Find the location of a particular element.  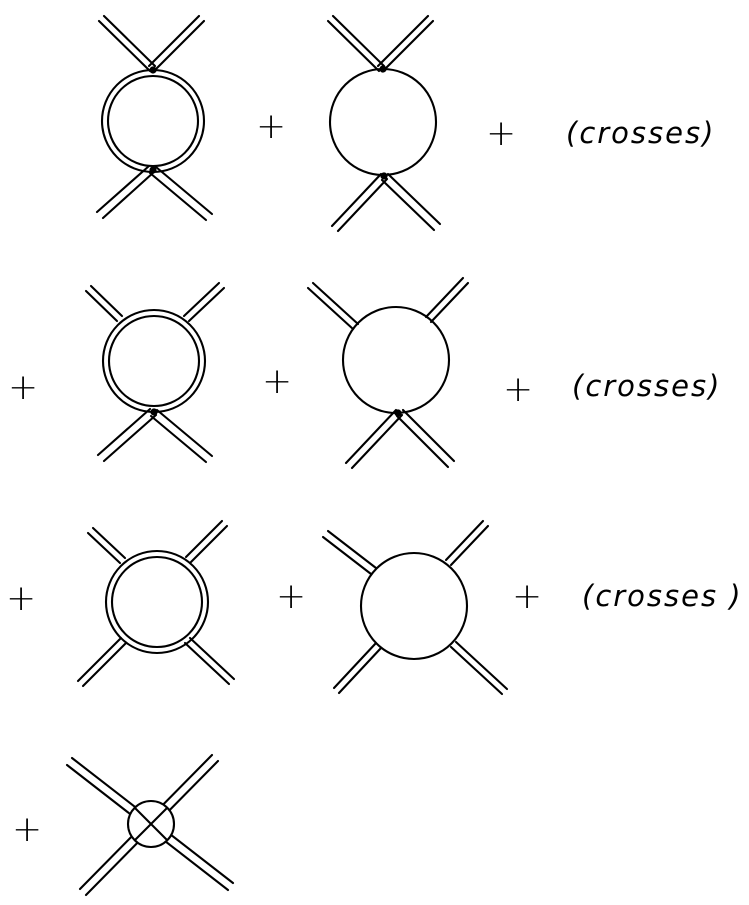

diagram-single-loop-s-channel is located at coordinates (384, 123).